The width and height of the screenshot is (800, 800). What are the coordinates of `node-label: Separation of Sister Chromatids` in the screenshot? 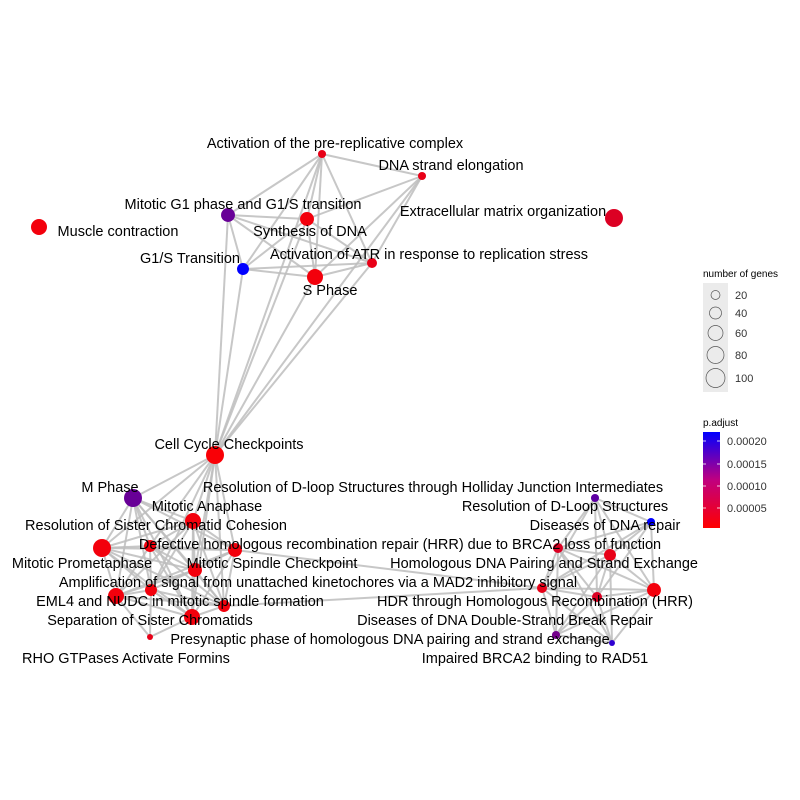 It's located at (150, 621).